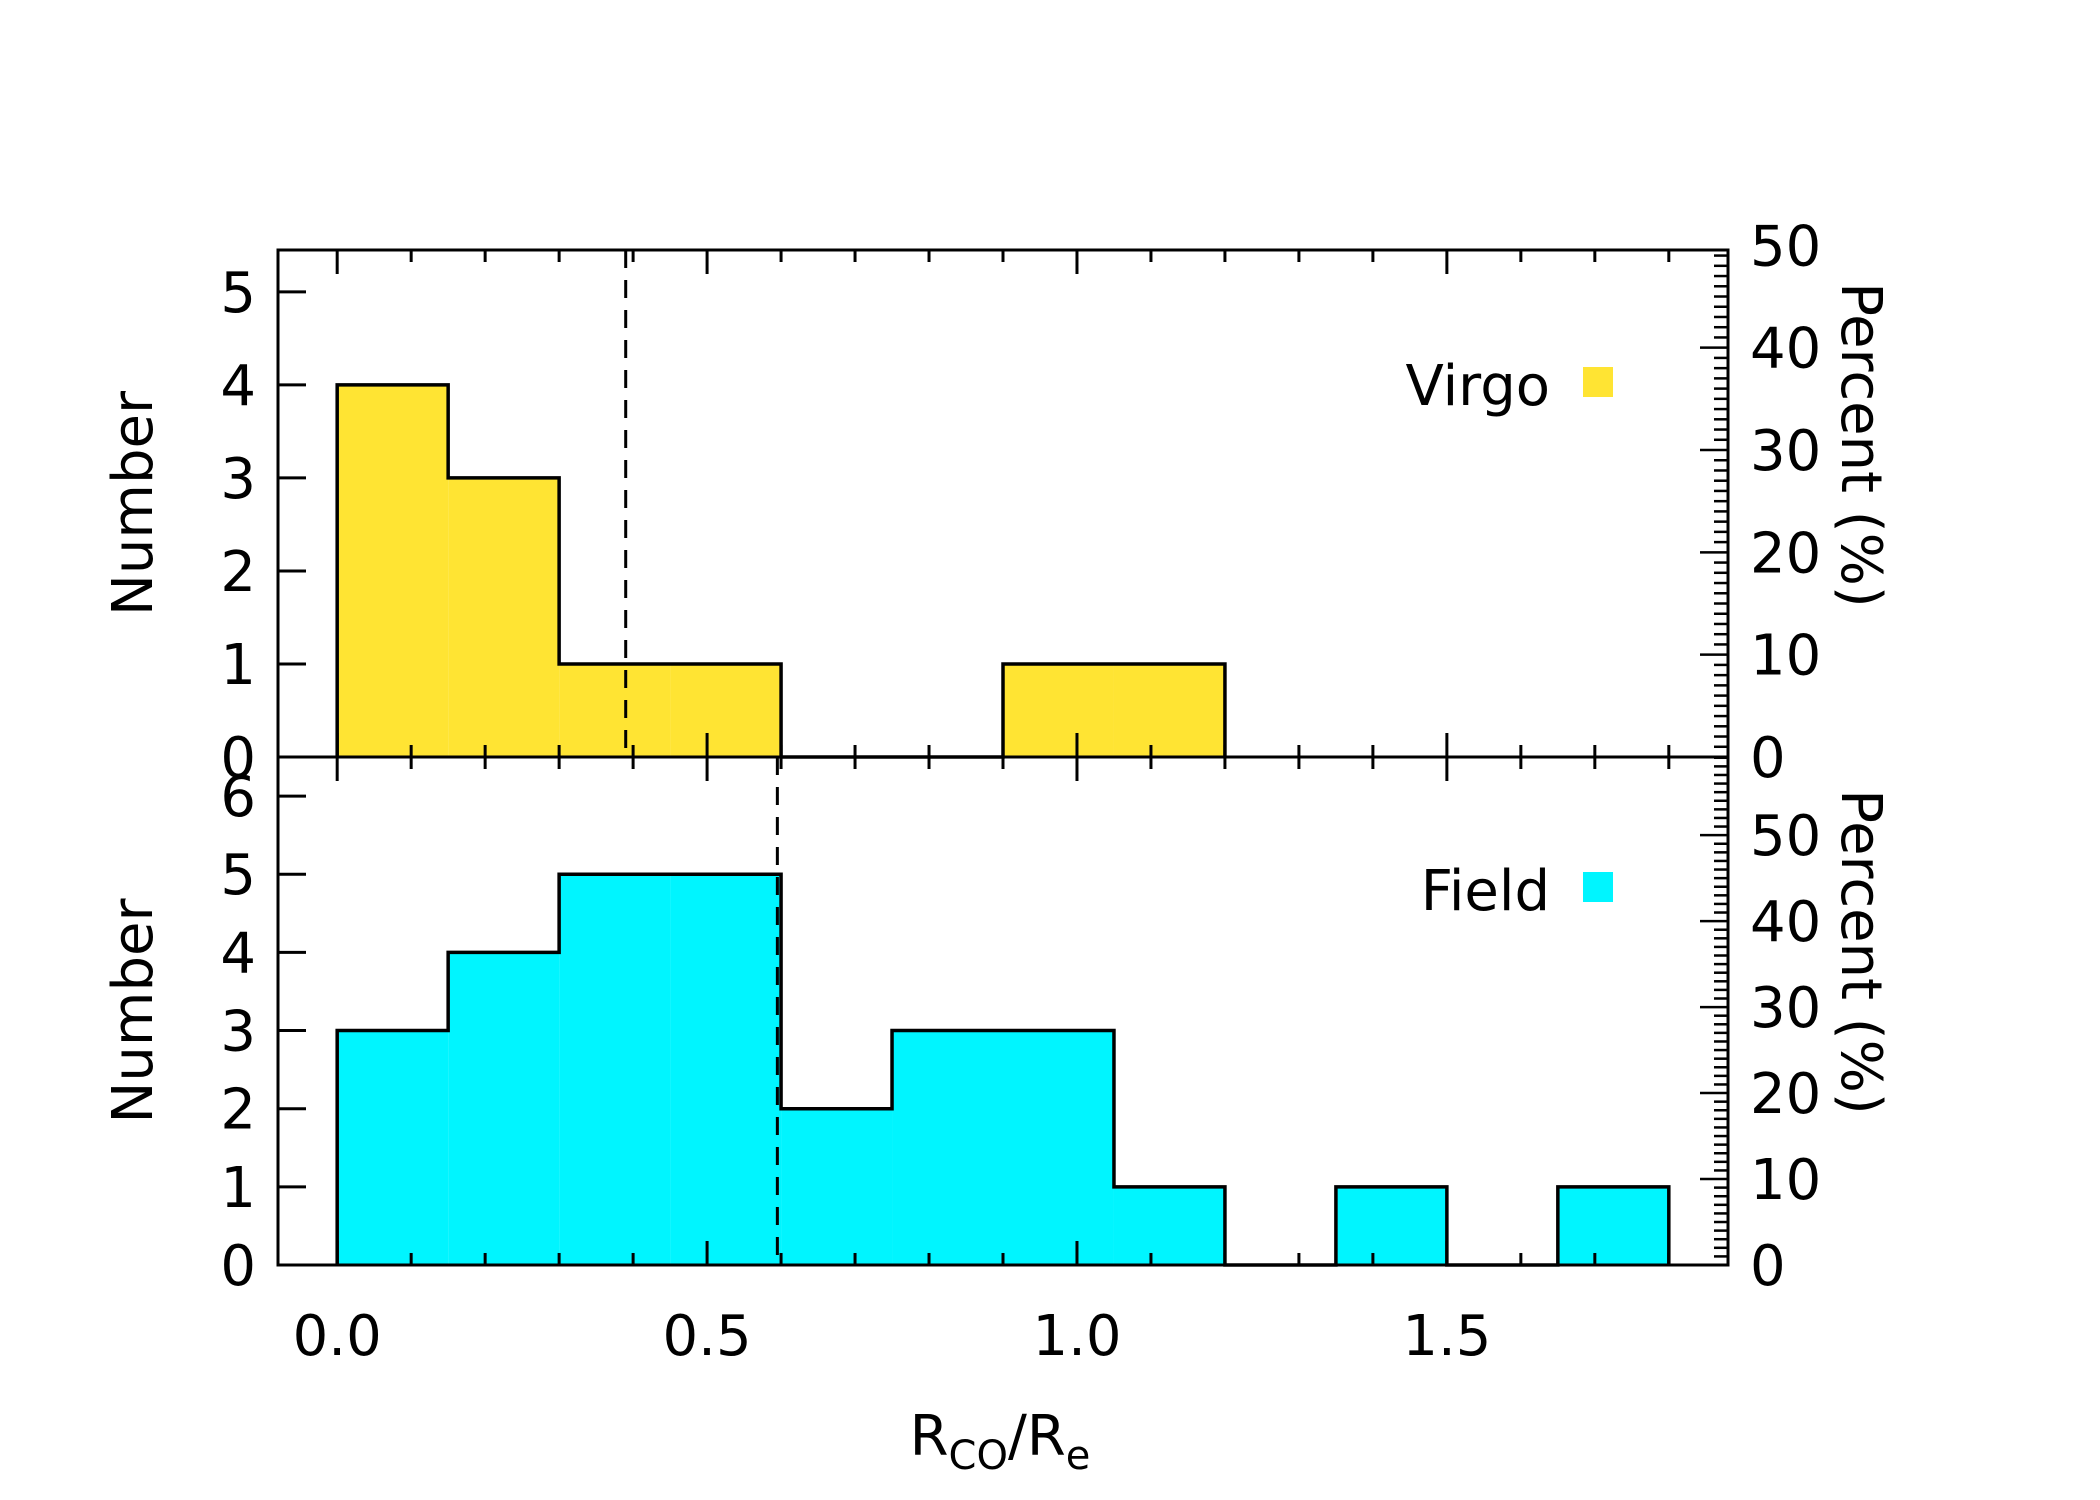 Image resolution: width=2100 pixels, height=1500 pixels. Describe the element at coordinates (1478, 386) in the screenshot. I see `legend-label: Virgo` at that location.